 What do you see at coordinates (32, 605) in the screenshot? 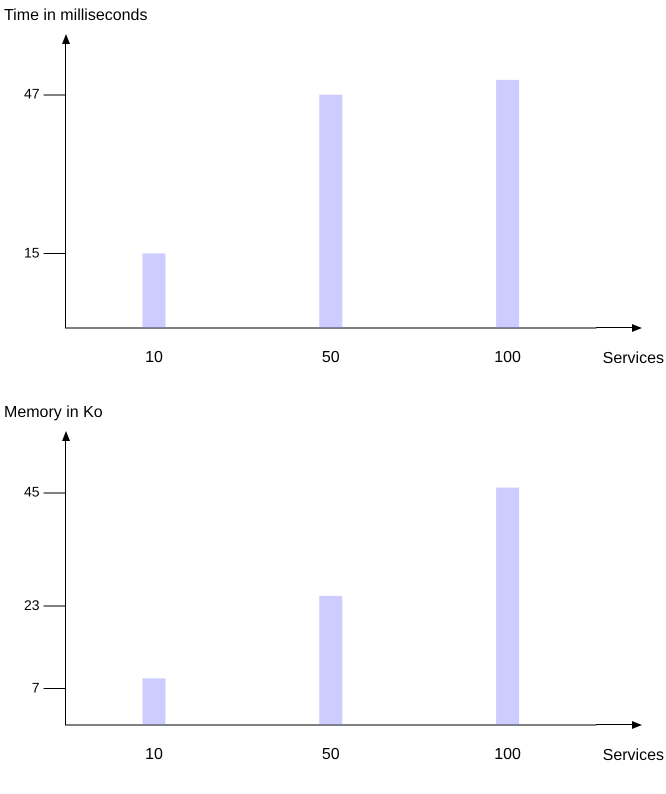
I see `y-tick-label: 23` at bounding box center [32, 605].